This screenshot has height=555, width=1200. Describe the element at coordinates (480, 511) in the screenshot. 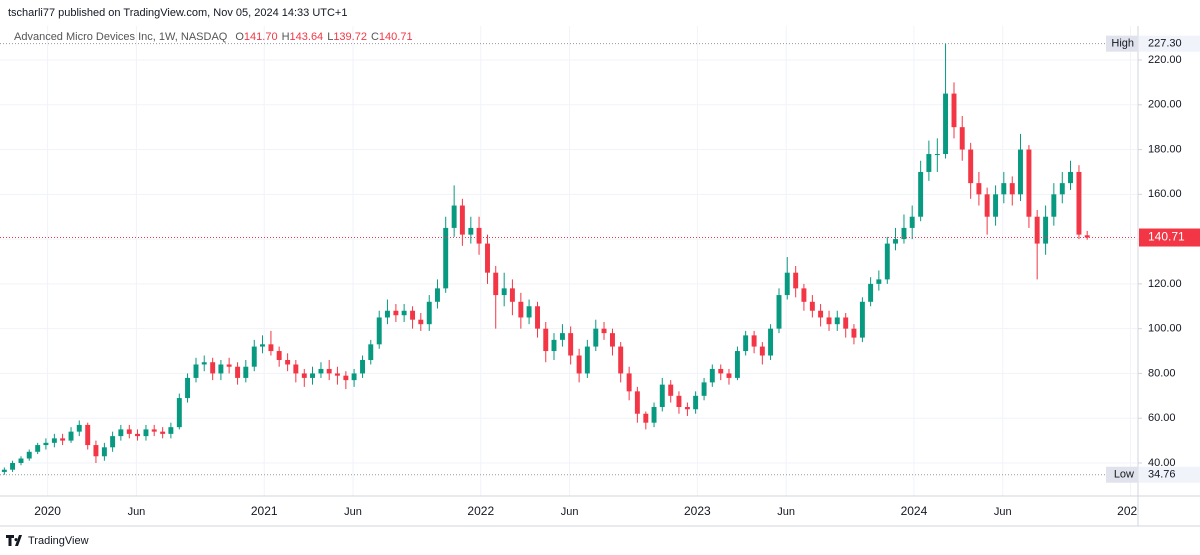

I see `x-tick-label: 2022` at that location.